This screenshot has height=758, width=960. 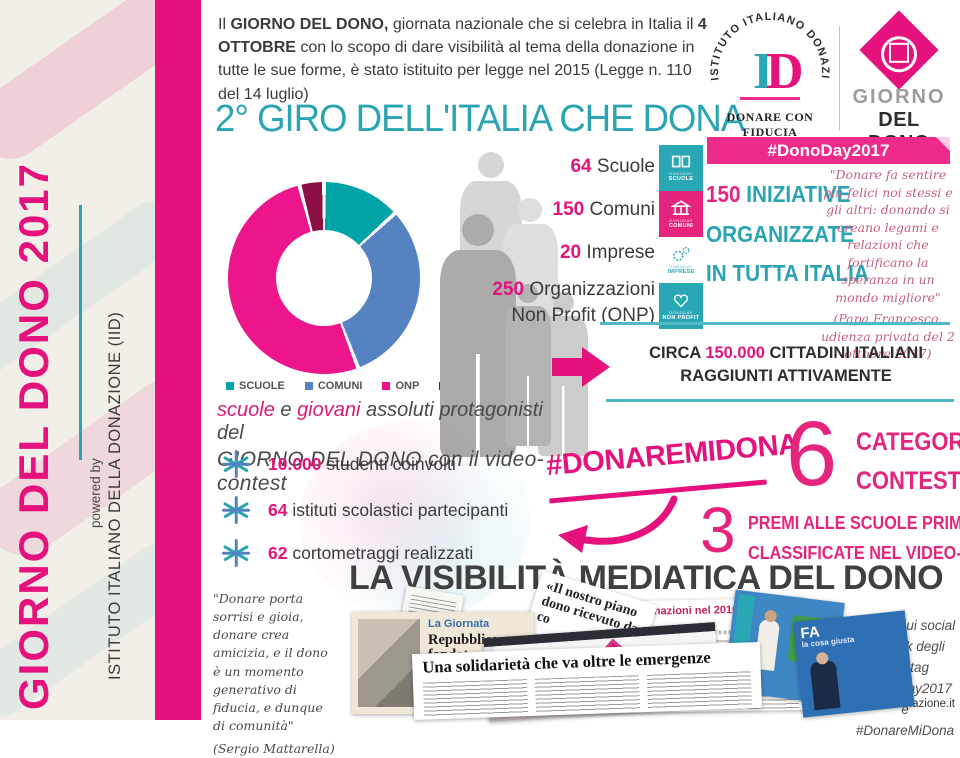 I want to click on intro-text: Il, so click(x=224, y=24).